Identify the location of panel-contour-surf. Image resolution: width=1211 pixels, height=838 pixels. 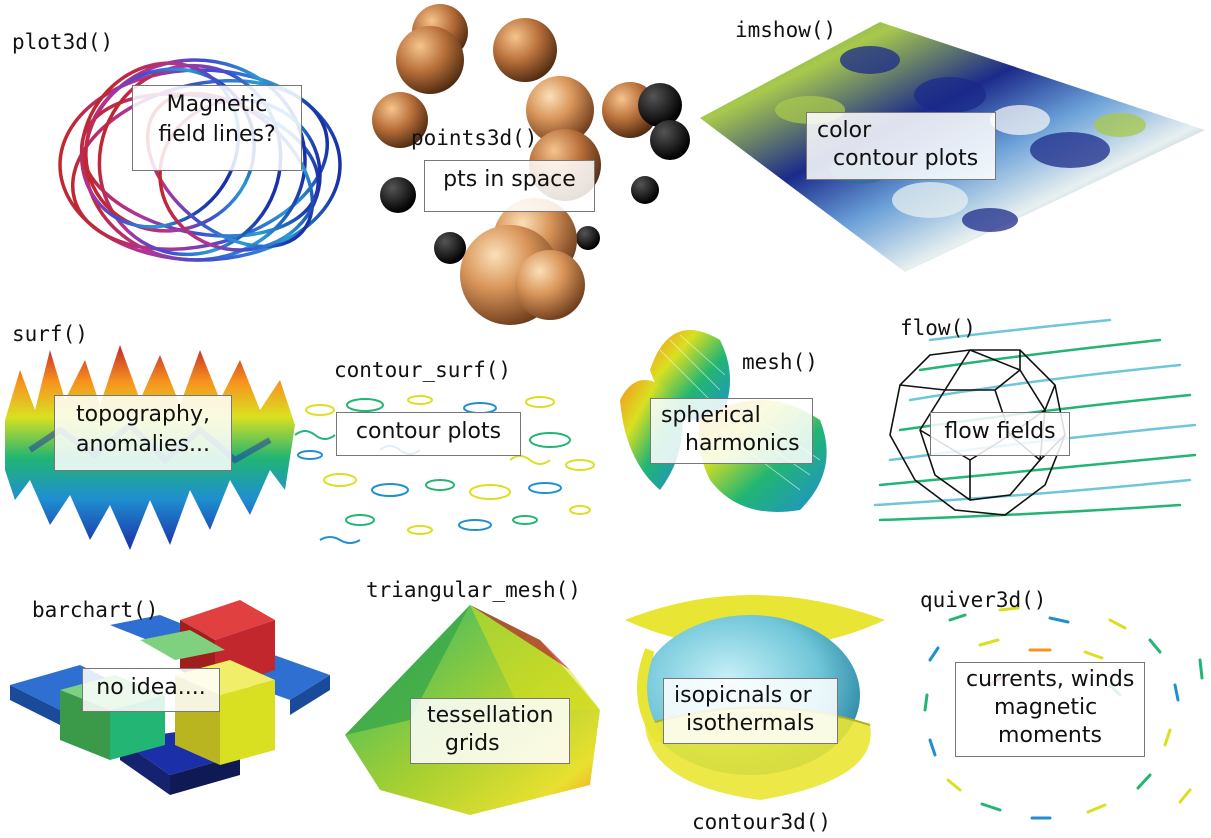
(445, 465).